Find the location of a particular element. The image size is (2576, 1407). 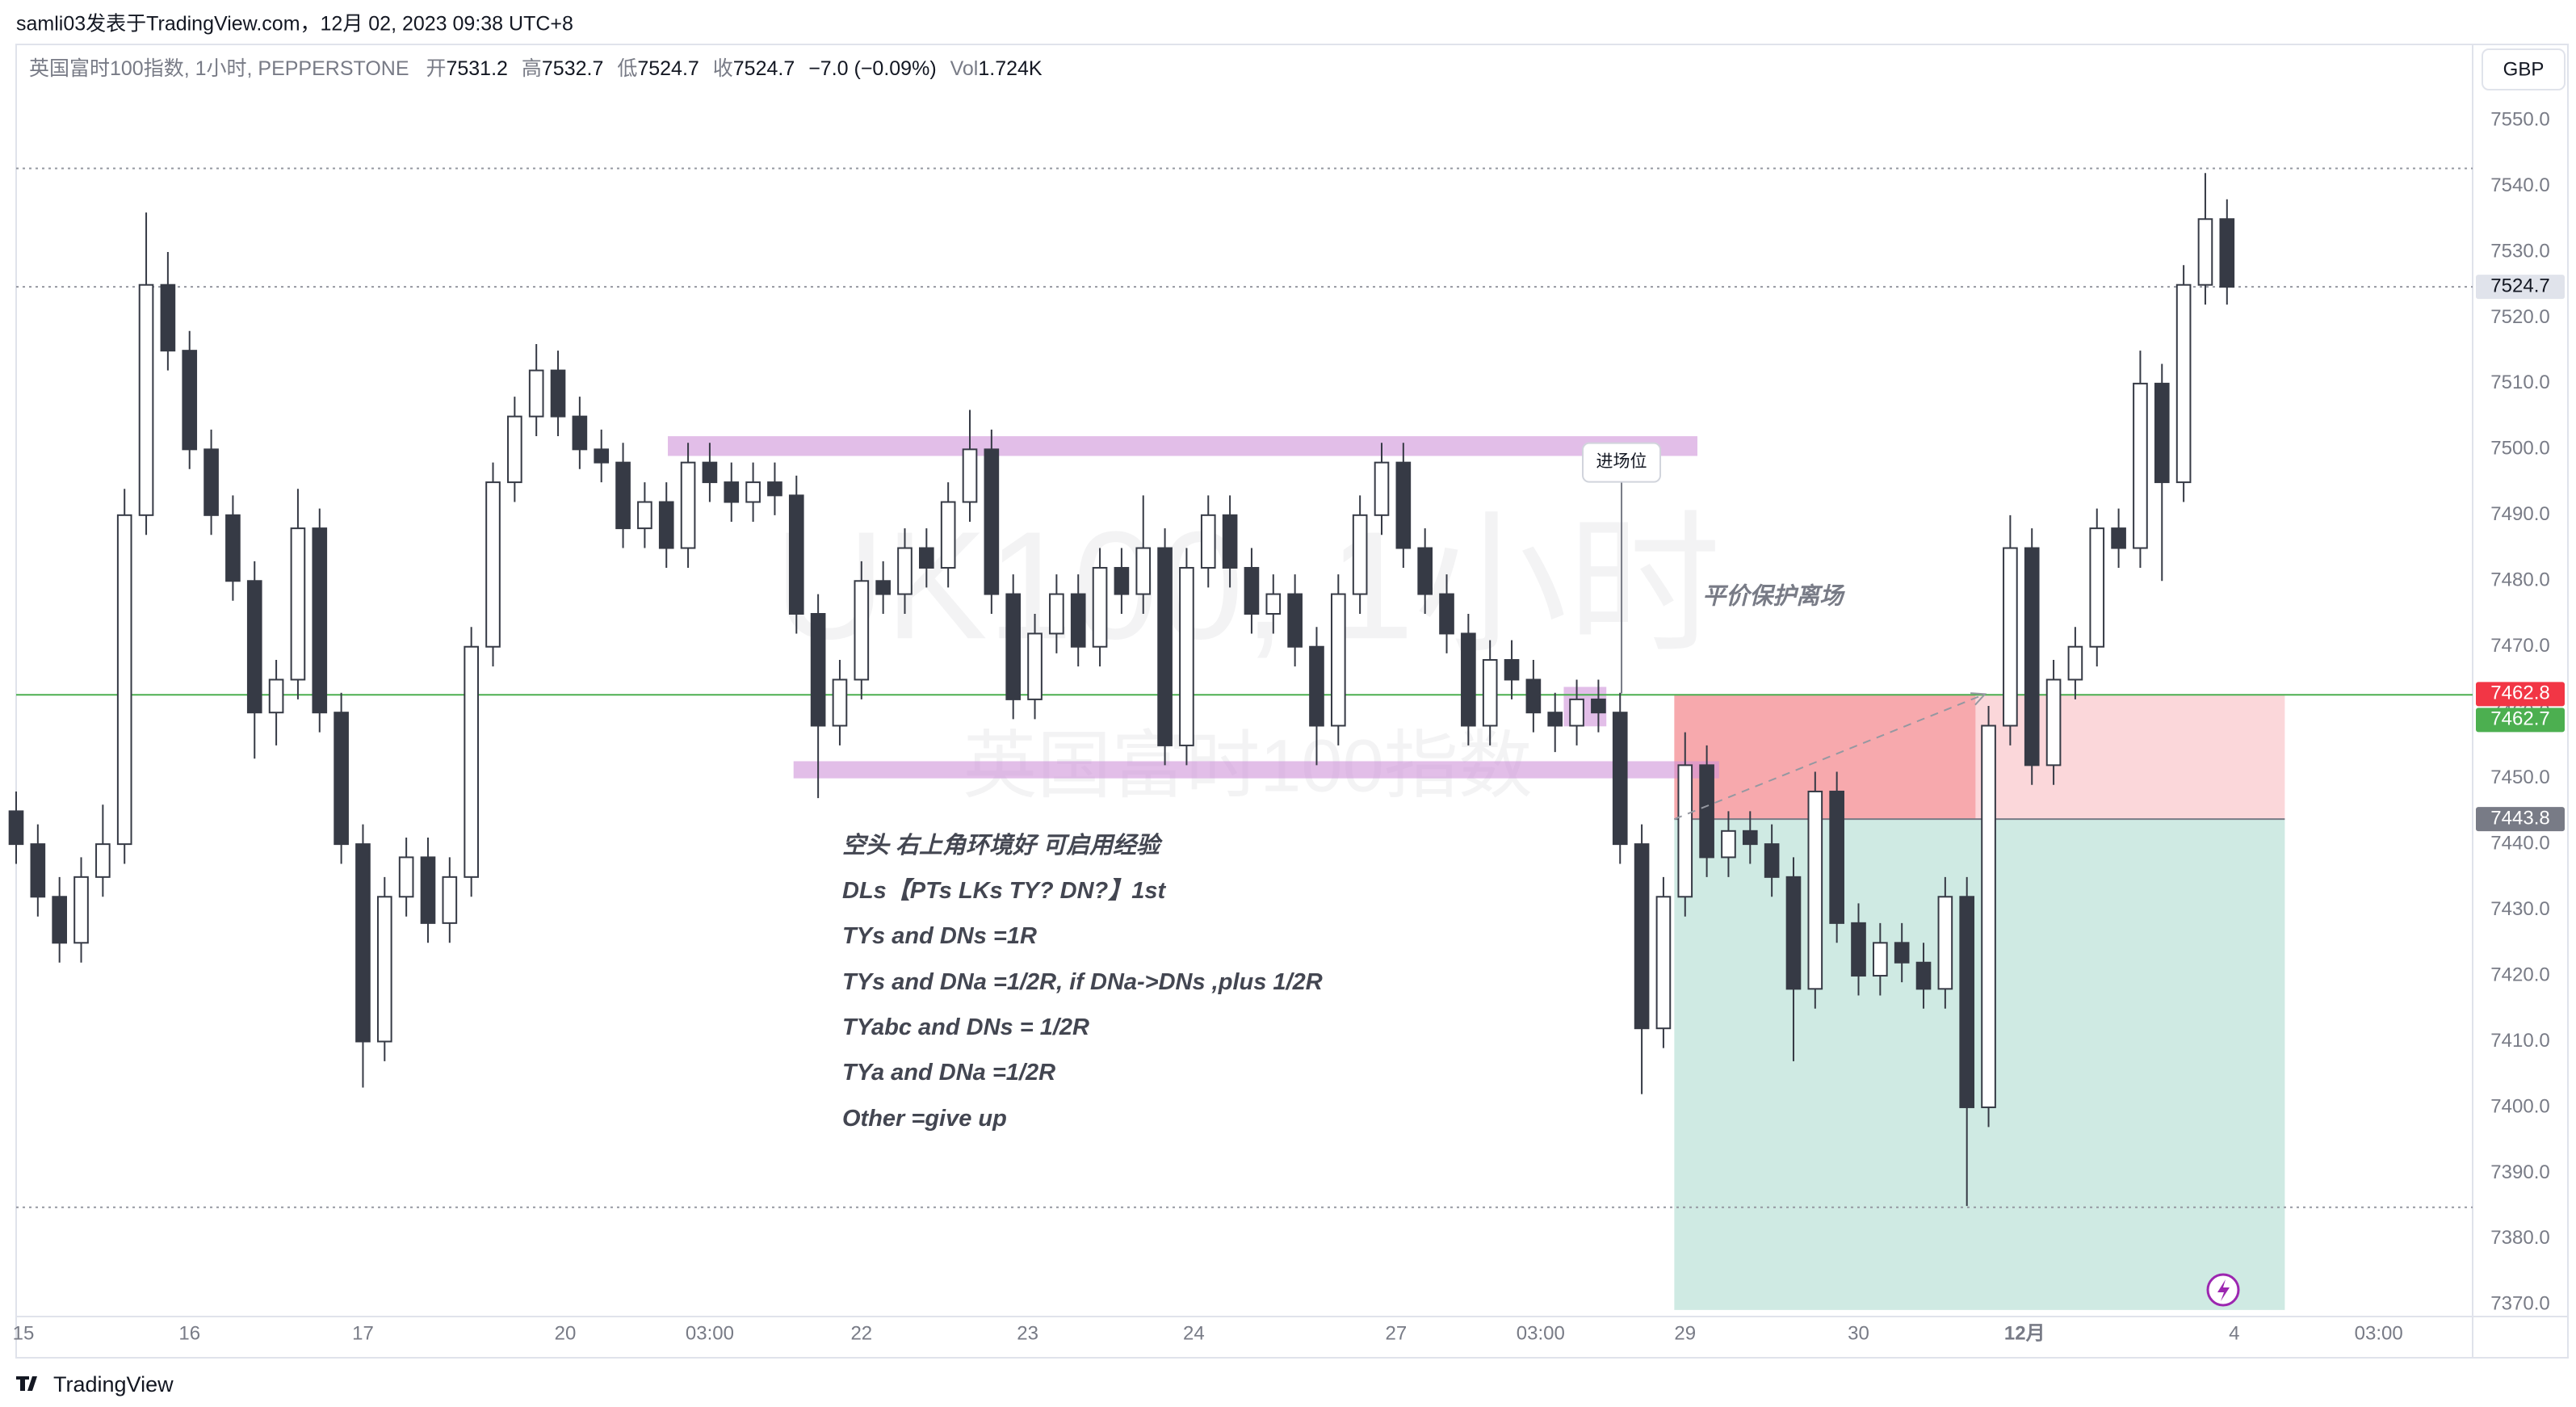

y-tick-label: 7370.0 is located at coordinates (2519, 1304).